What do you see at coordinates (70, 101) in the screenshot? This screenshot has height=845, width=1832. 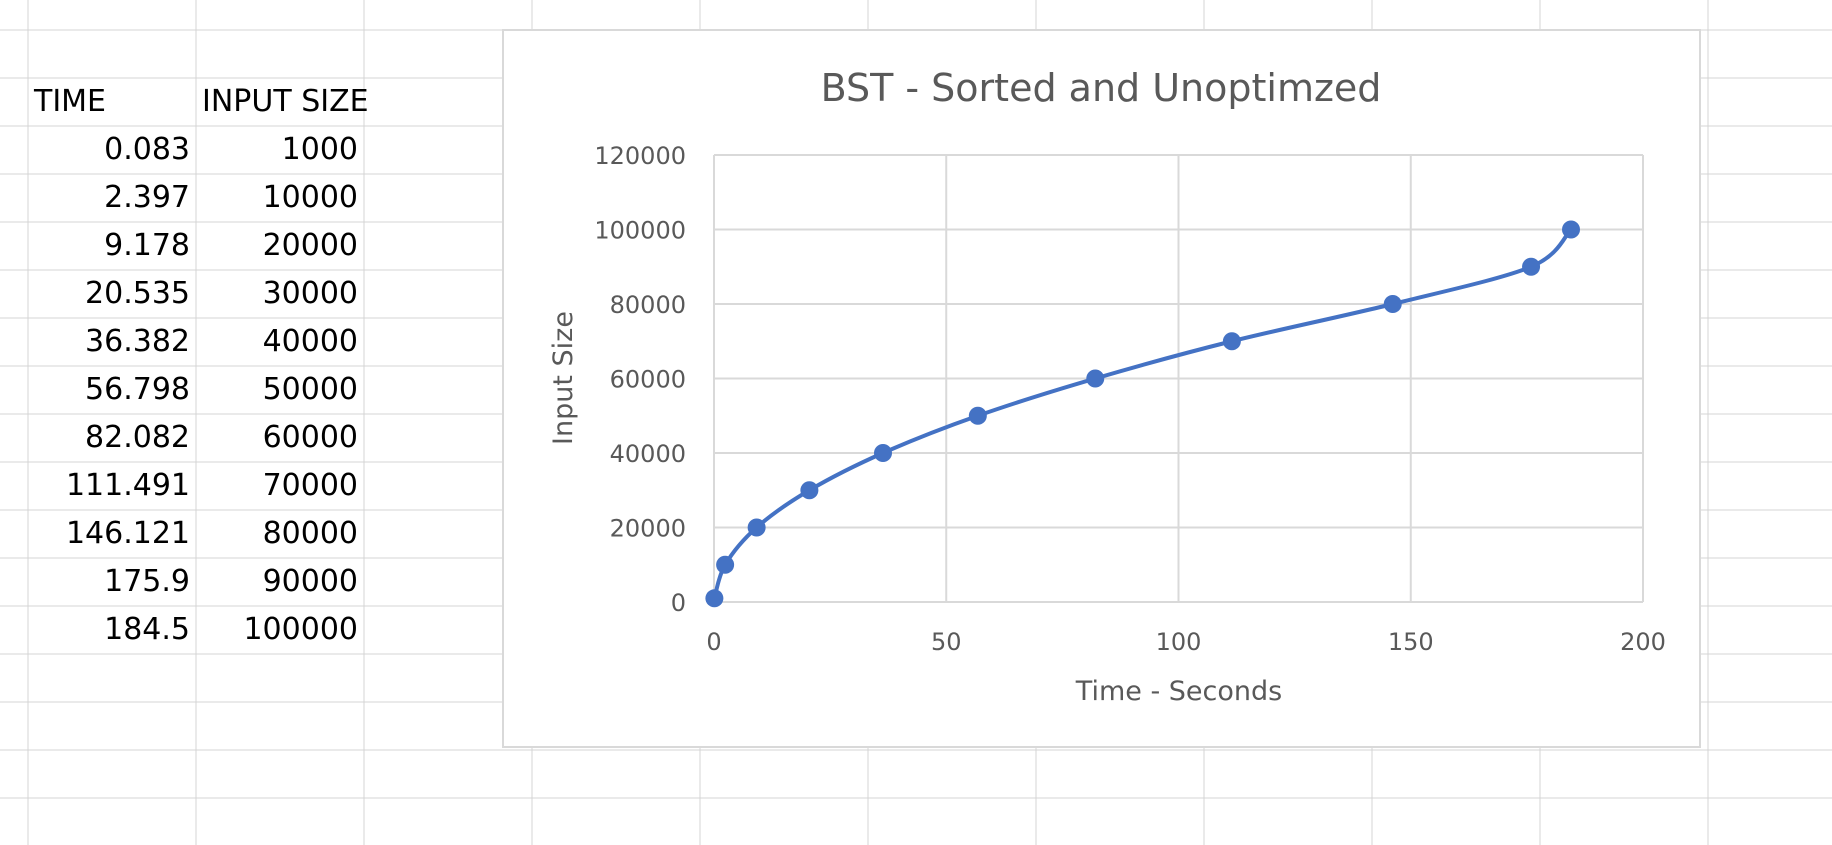 I see `header-time: TIME` at bounding box center [70, 101].